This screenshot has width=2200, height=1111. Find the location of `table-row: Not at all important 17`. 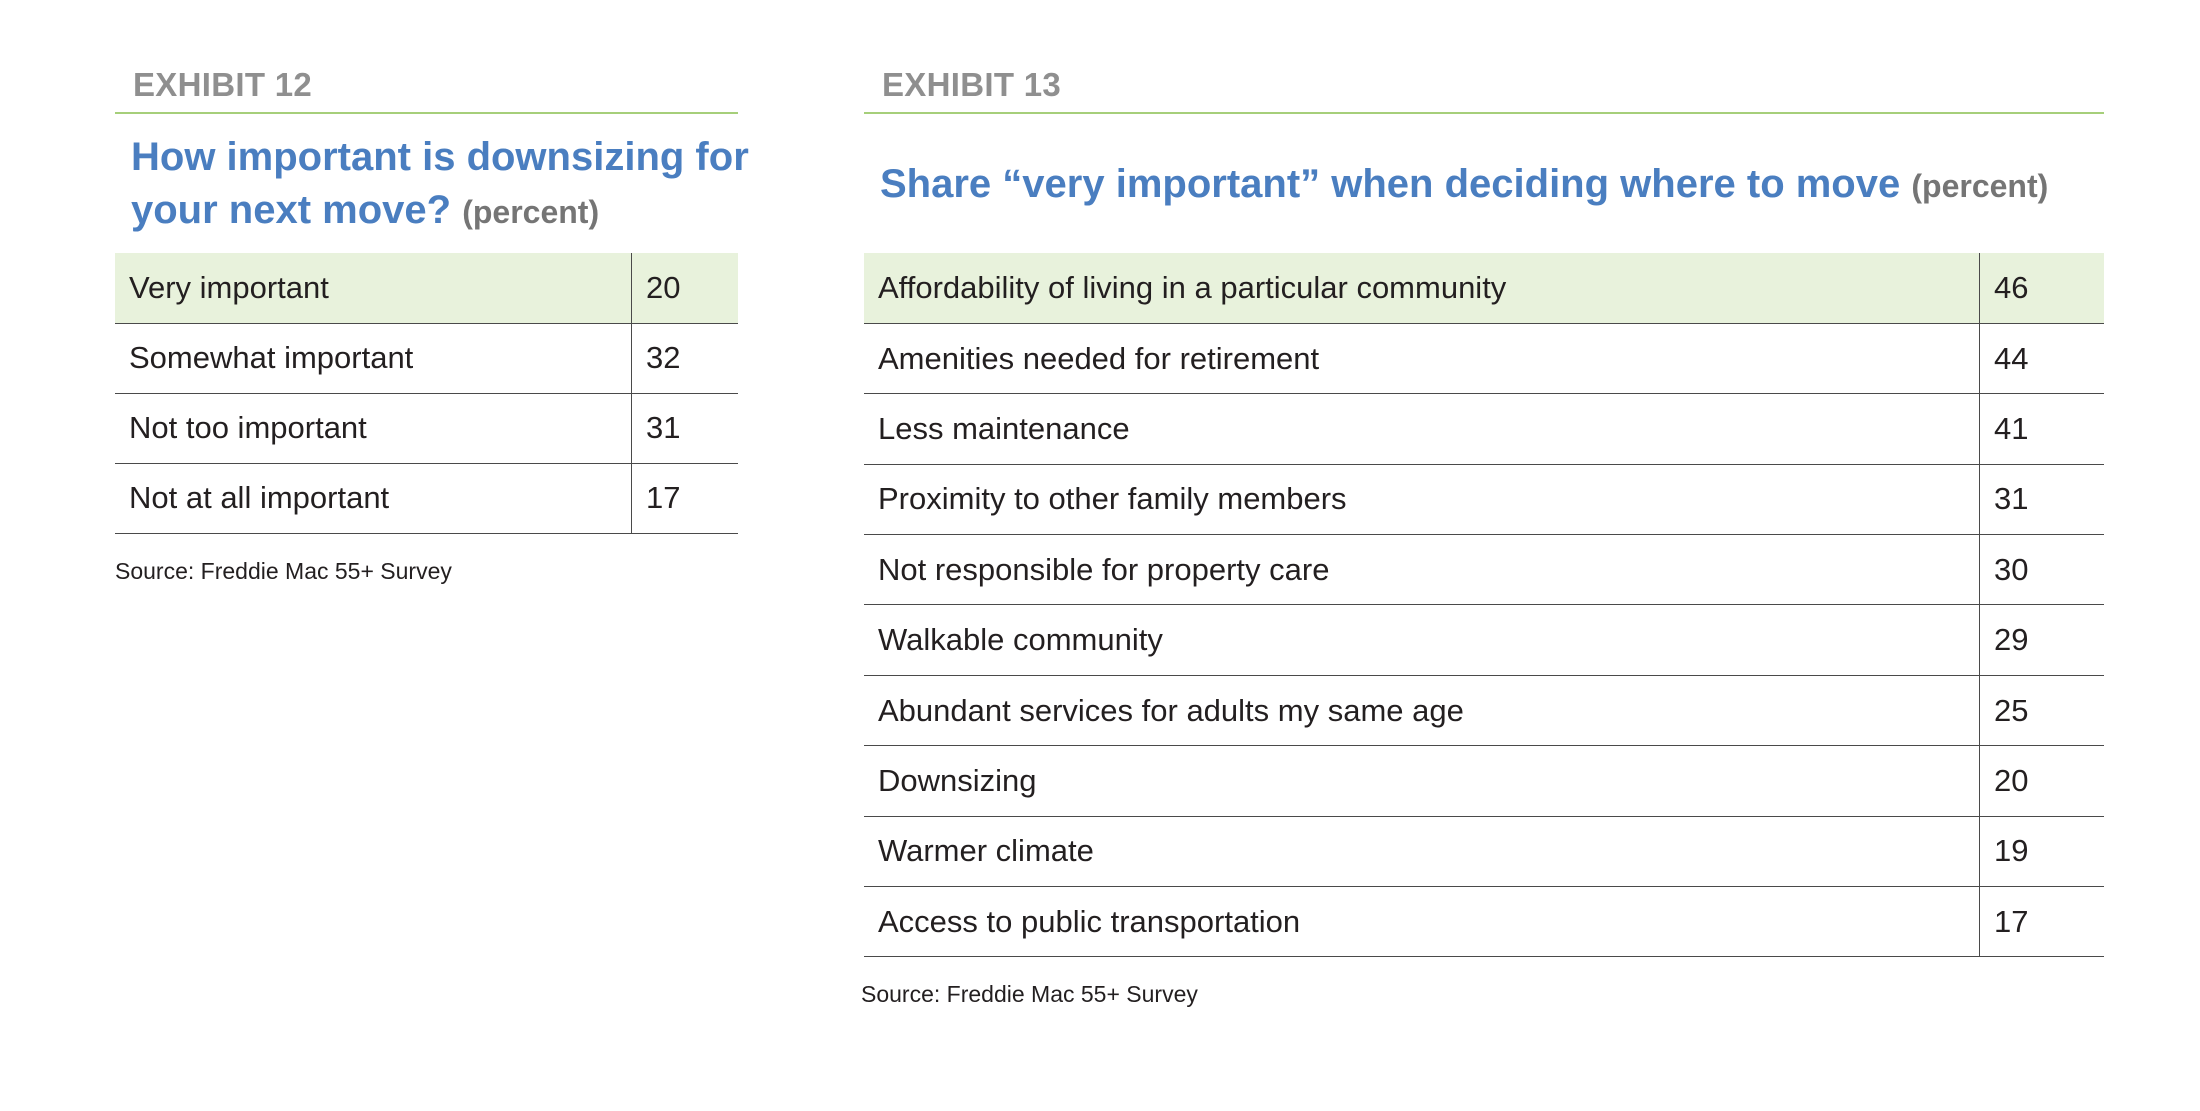

table-row: Not at all important 17 is located at coordinates (426, 498).